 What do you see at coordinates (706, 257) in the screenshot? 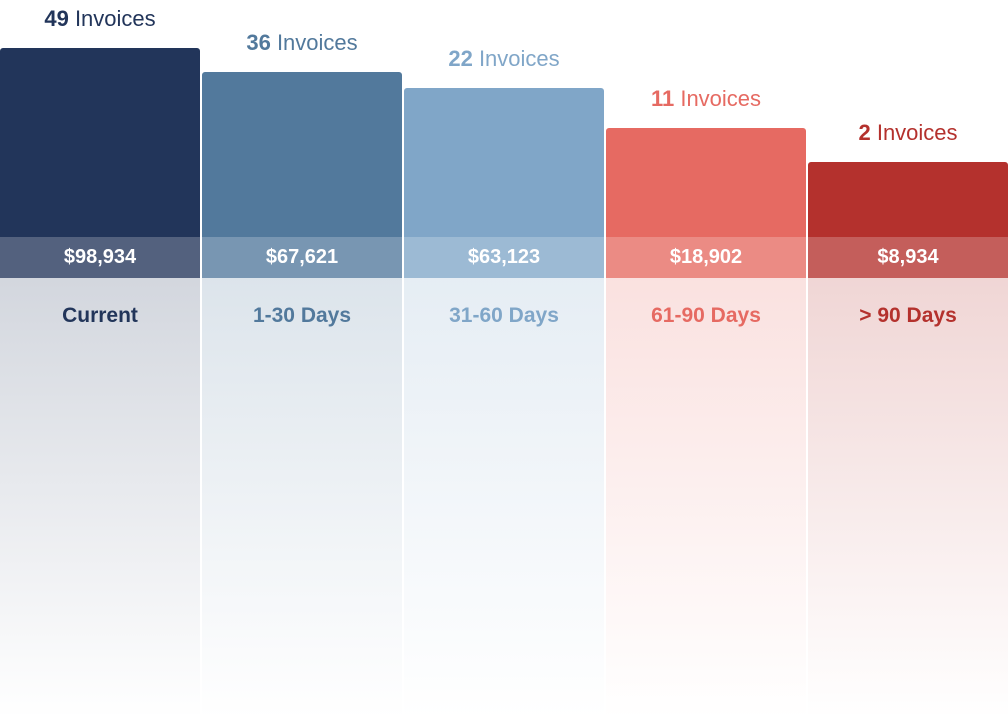
I see `amount: $18,902` at bounding box center [706, 257].